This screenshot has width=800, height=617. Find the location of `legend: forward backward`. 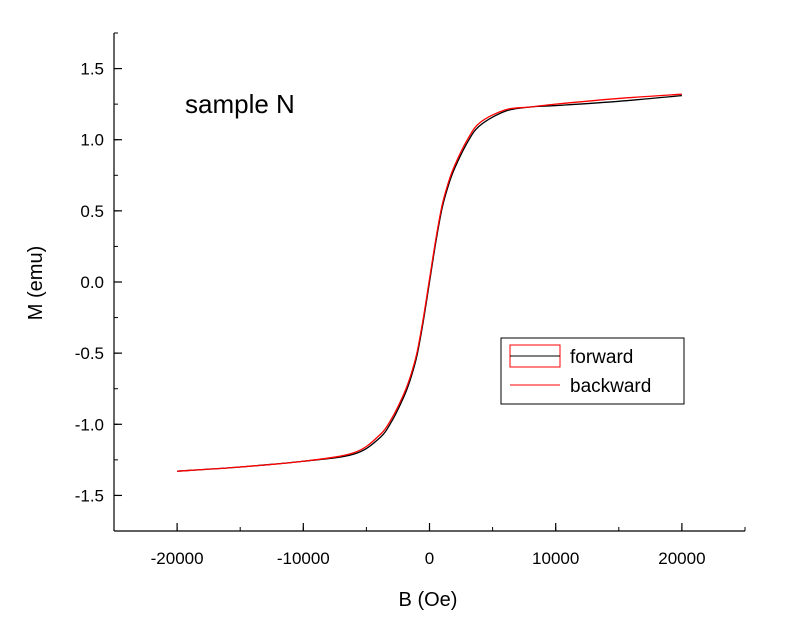

legend: forward backward is located at coordinates (592, 371).